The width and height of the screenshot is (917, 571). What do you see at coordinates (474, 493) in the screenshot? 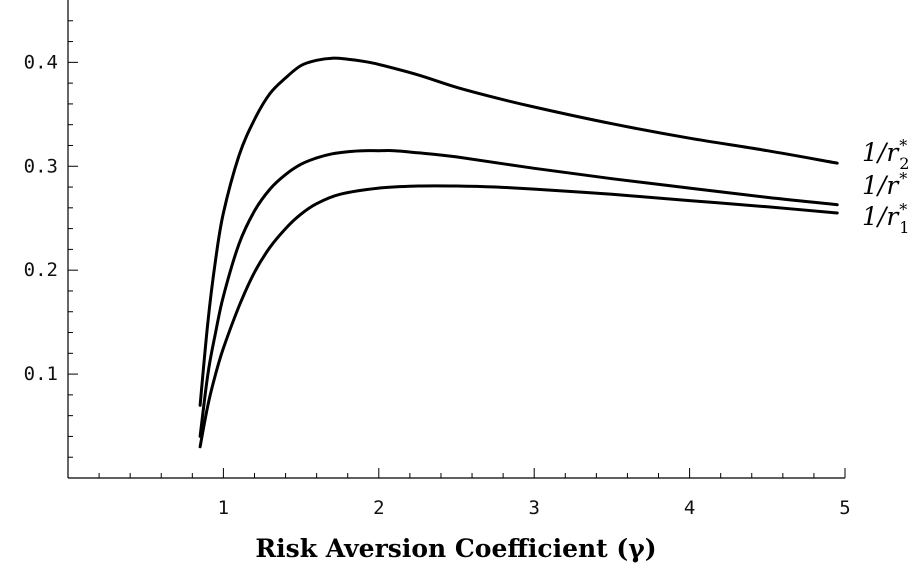
I see `x-ticks: 1 2 3 4 5` at bounding box center [474, 493].